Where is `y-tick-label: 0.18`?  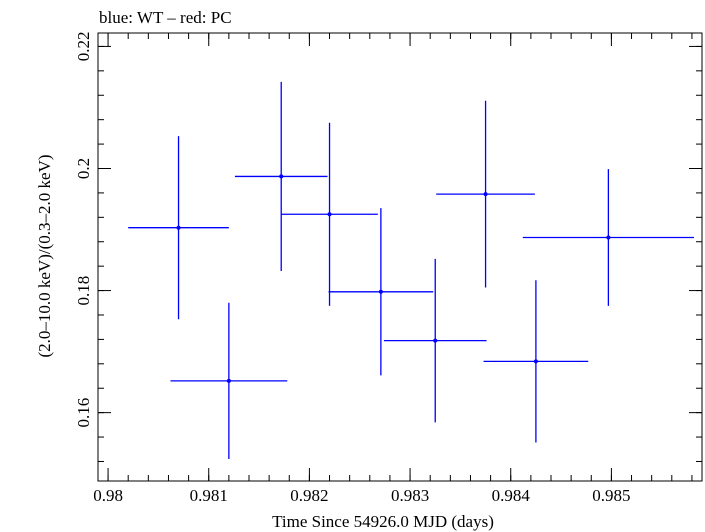
y-tick-label: 0.18 is located at coordinates (83, 291).